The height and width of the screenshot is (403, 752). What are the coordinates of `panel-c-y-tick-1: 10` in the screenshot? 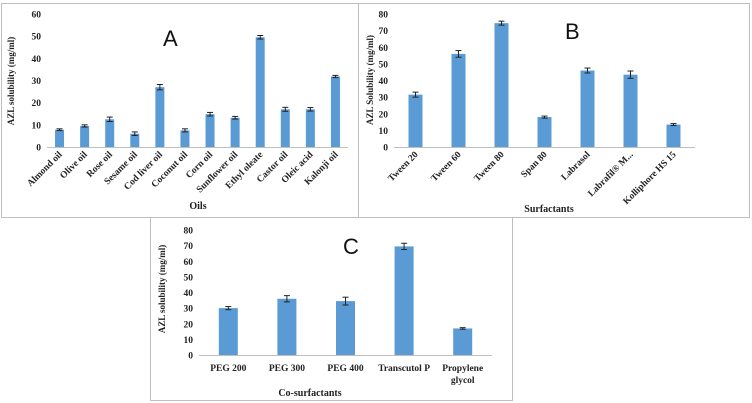 It's located at (189, 341).